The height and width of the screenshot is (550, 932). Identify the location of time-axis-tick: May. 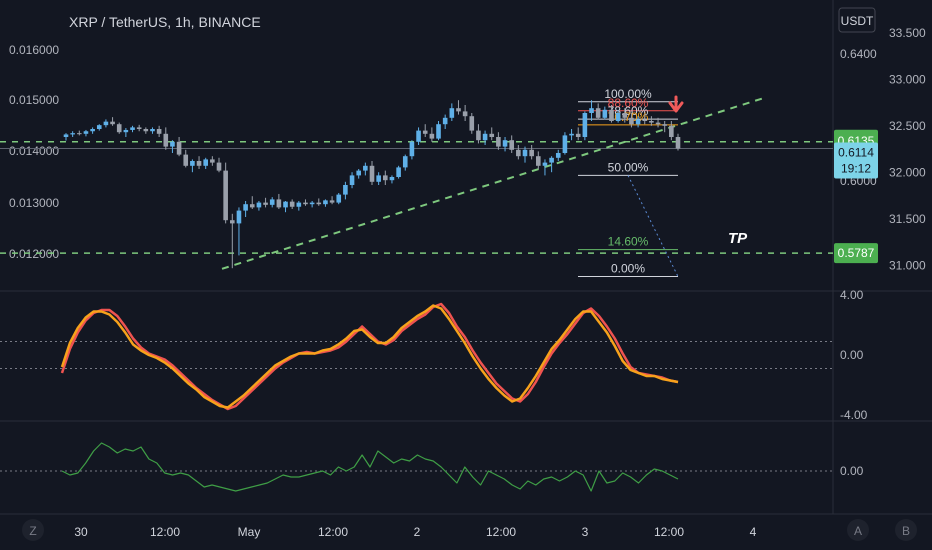
(249, 532).